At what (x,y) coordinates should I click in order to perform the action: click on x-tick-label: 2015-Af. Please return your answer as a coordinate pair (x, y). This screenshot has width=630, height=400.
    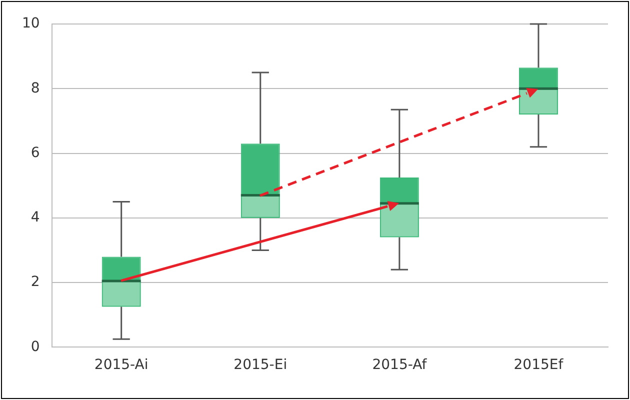
    Looking at the image, I should click on (400, 365).